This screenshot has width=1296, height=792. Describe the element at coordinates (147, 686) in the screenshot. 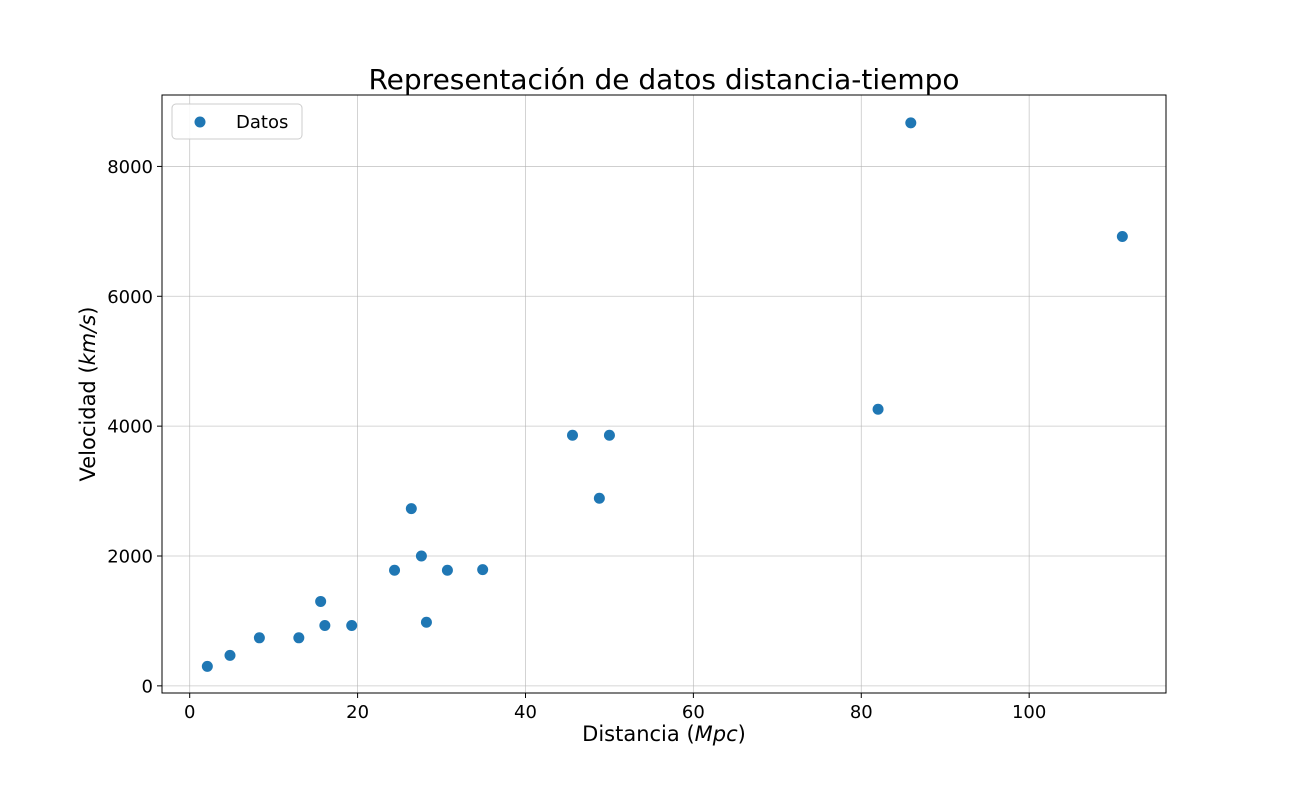

I see `y-tick-label: 0` at that location.